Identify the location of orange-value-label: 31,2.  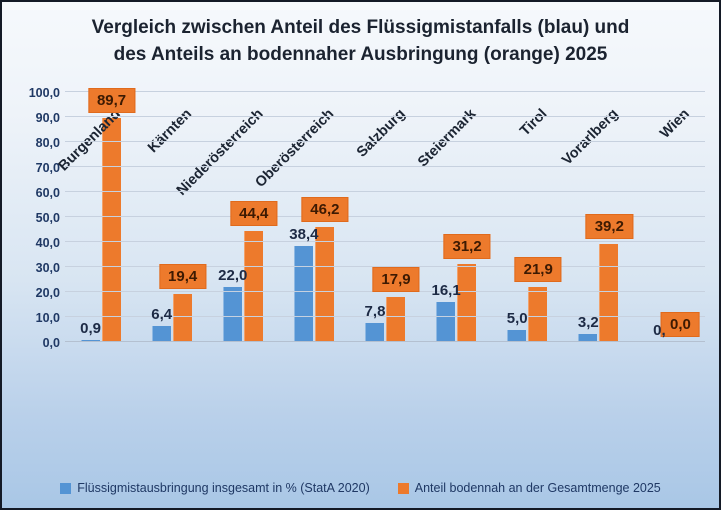
(467, 246).